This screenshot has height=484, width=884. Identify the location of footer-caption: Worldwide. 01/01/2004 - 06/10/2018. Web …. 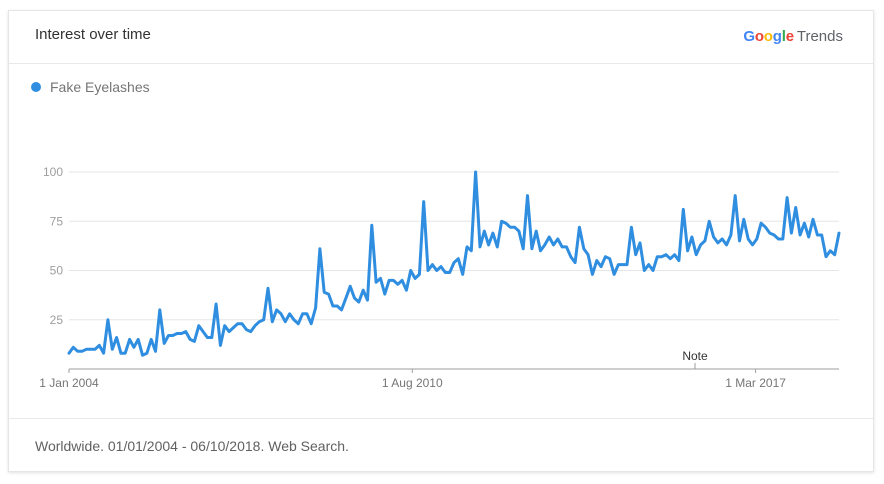
(192, 446).